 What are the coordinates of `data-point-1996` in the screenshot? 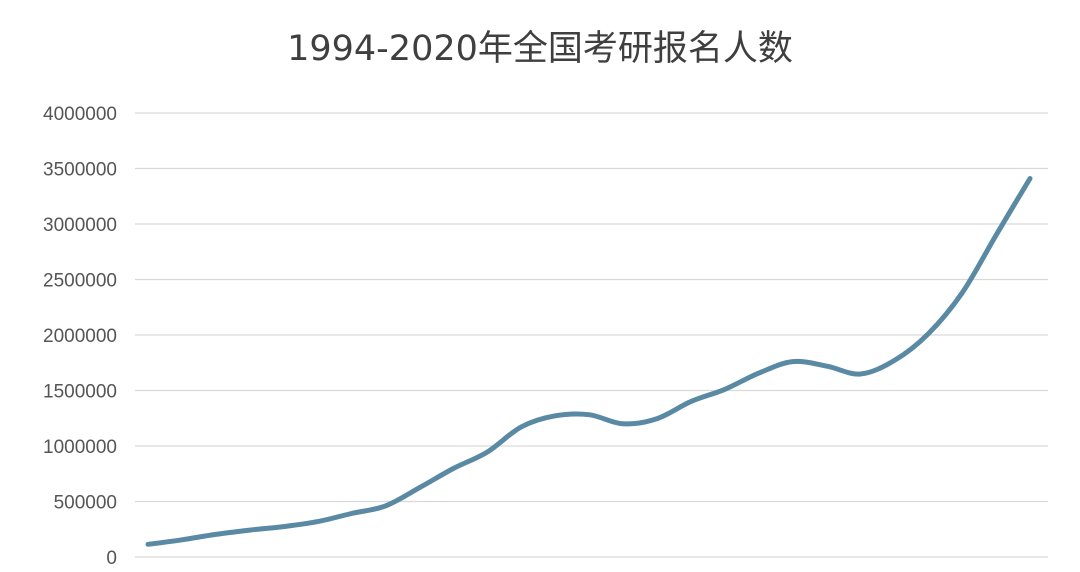 It's located at (215, 534).